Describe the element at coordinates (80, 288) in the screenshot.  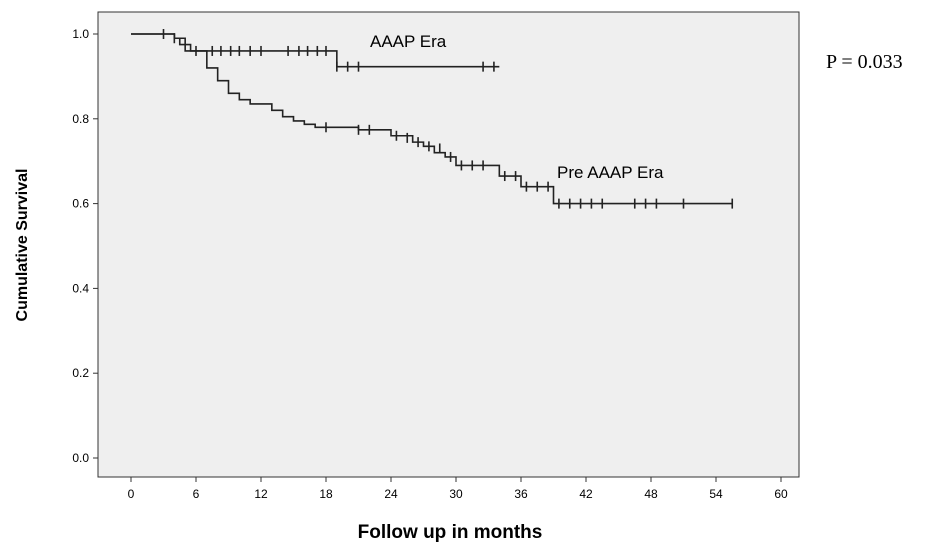
I see `y-tick-label: 0.4` at that location.